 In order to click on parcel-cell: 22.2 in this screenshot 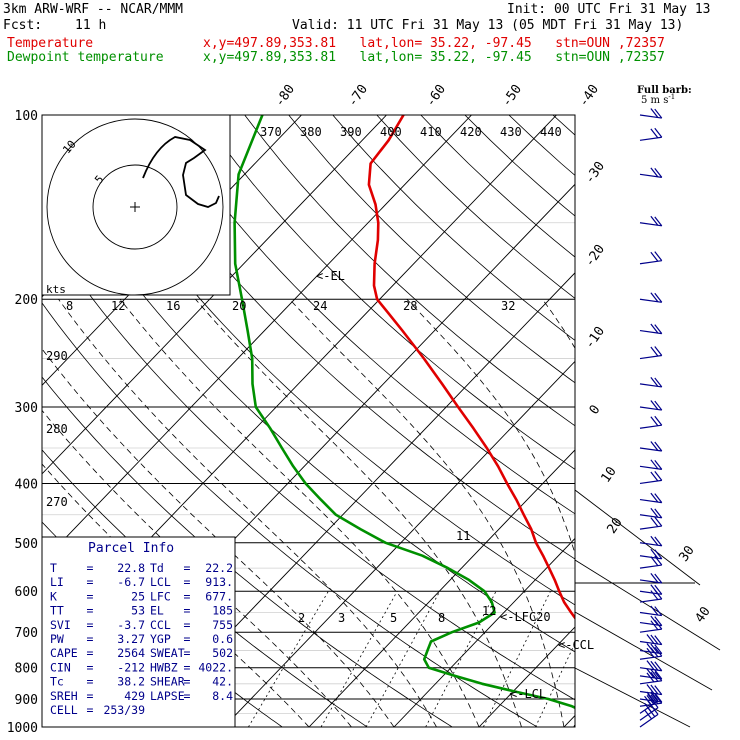, I will do `click(219, 568)`.